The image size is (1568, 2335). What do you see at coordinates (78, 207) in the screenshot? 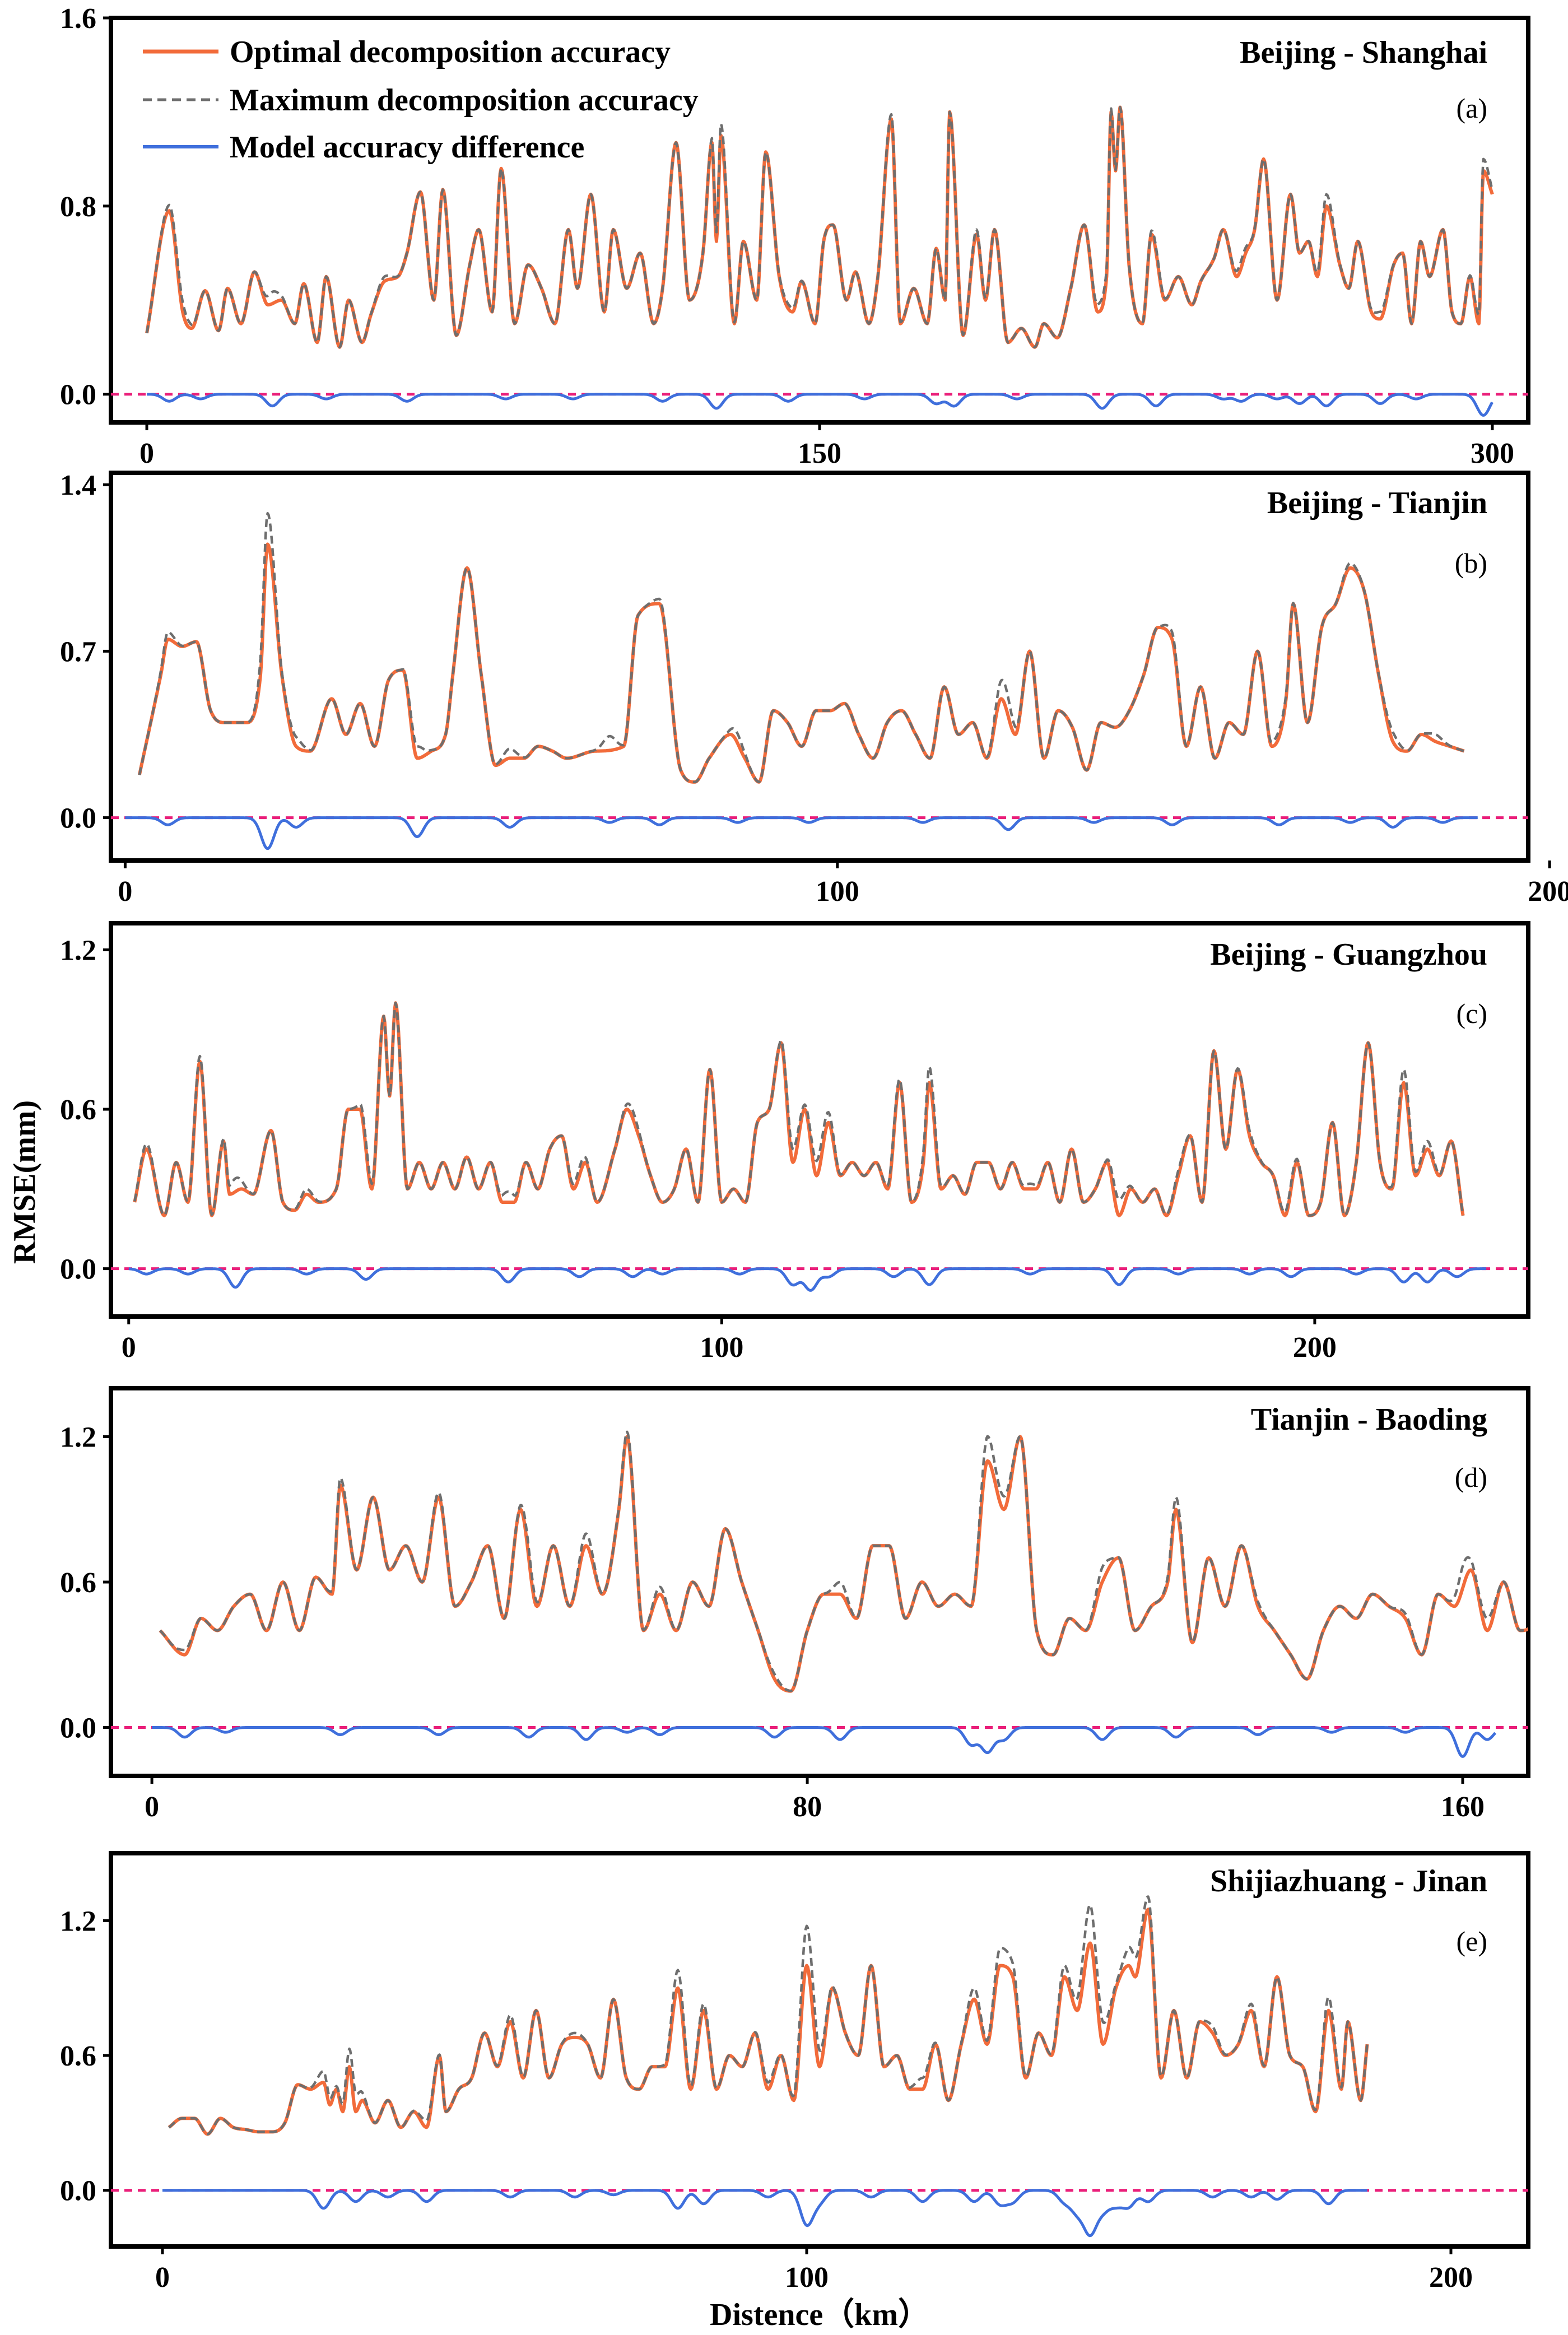
I see `panel-a-ytick-label: 0.8` at bounding box center [78, 207].